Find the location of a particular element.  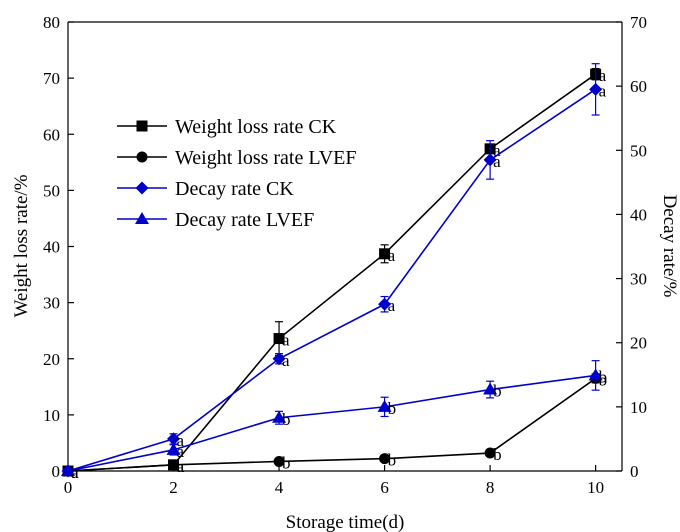

x-axis-title: Storage time(d) is located at coordinates (345, 522).